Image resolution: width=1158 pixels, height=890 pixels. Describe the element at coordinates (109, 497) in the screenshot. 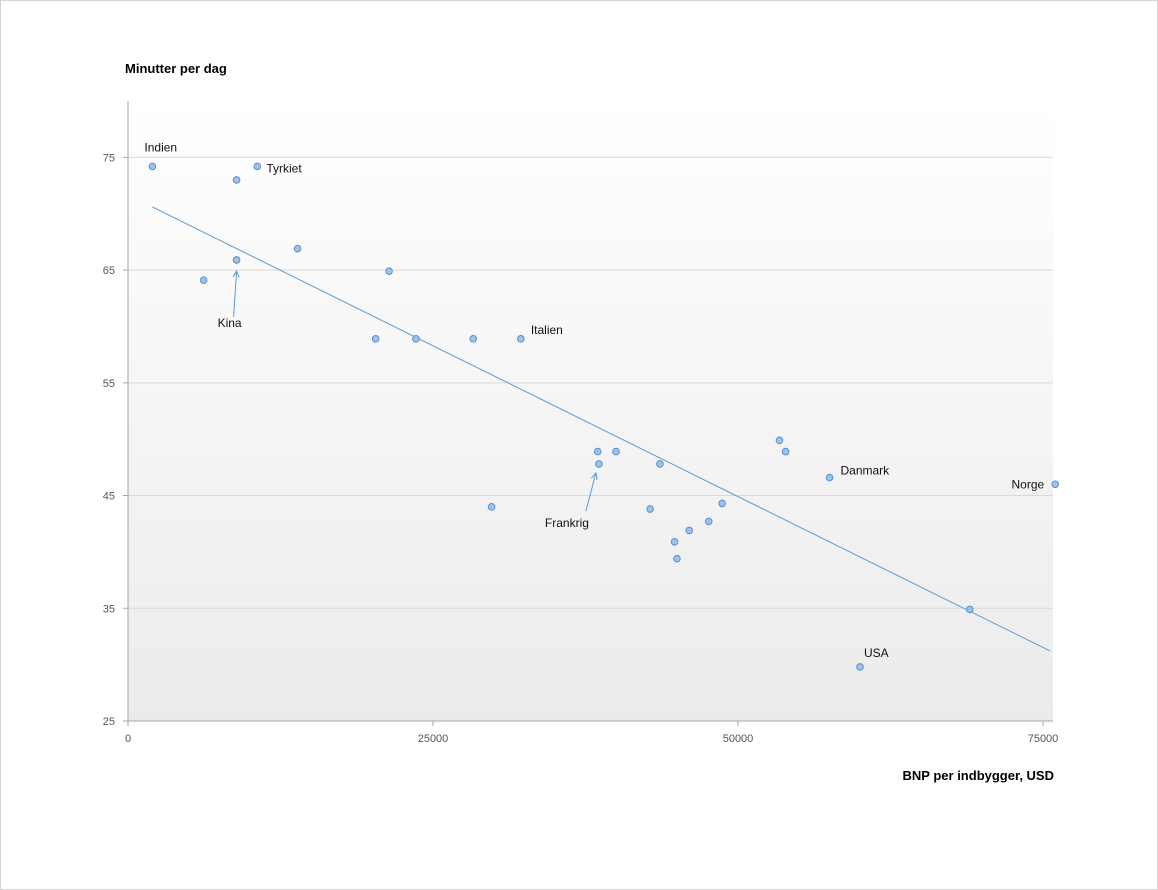

I see `y-tick-label: 45` at that location.